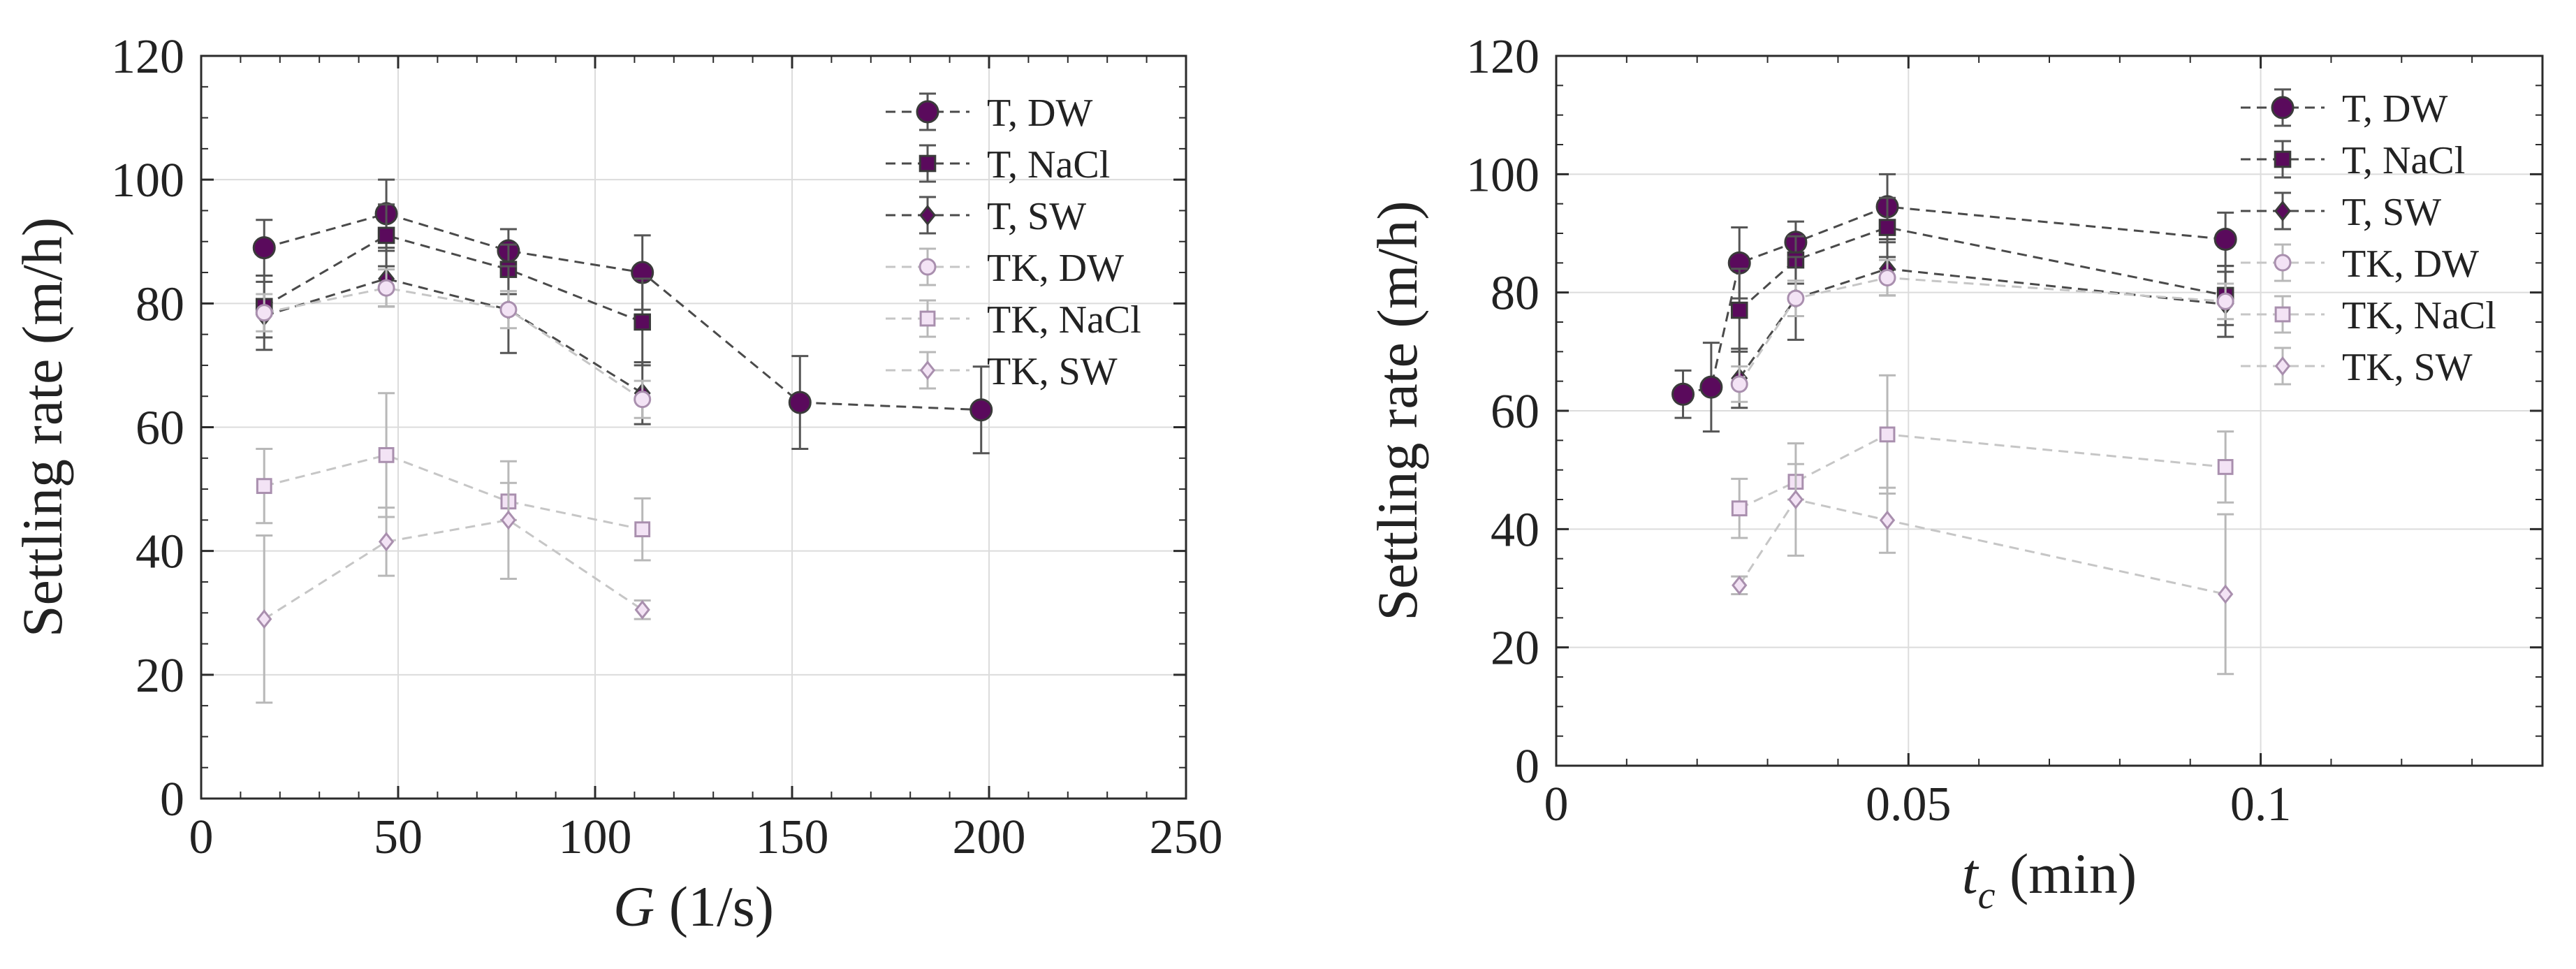 The height and width of the screenshot is (969, 2576). What do you see at coordinates (1515, 412) in the screenshot?
I see `y-tick-label: 60` at bounding box center [1515, 412].